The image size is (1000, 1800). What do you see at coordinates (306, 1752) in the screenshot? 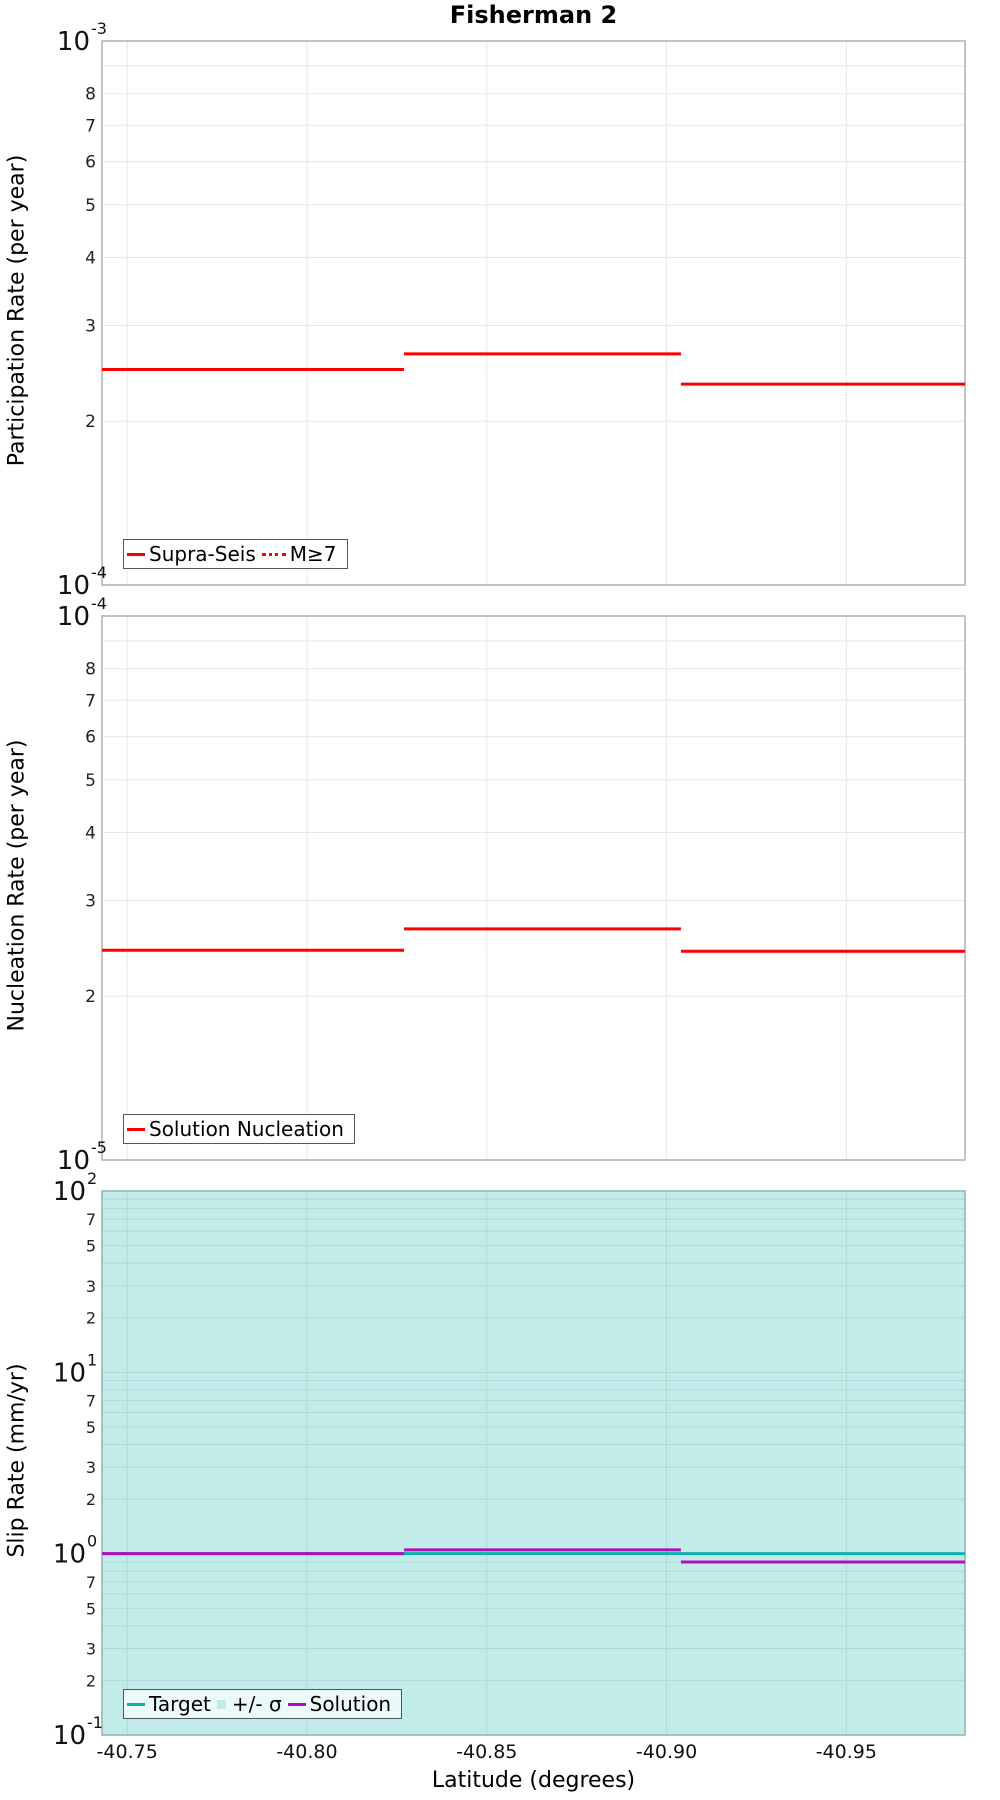
I see `x-tick-label: -40.80` at bounding box center [306, 1752].